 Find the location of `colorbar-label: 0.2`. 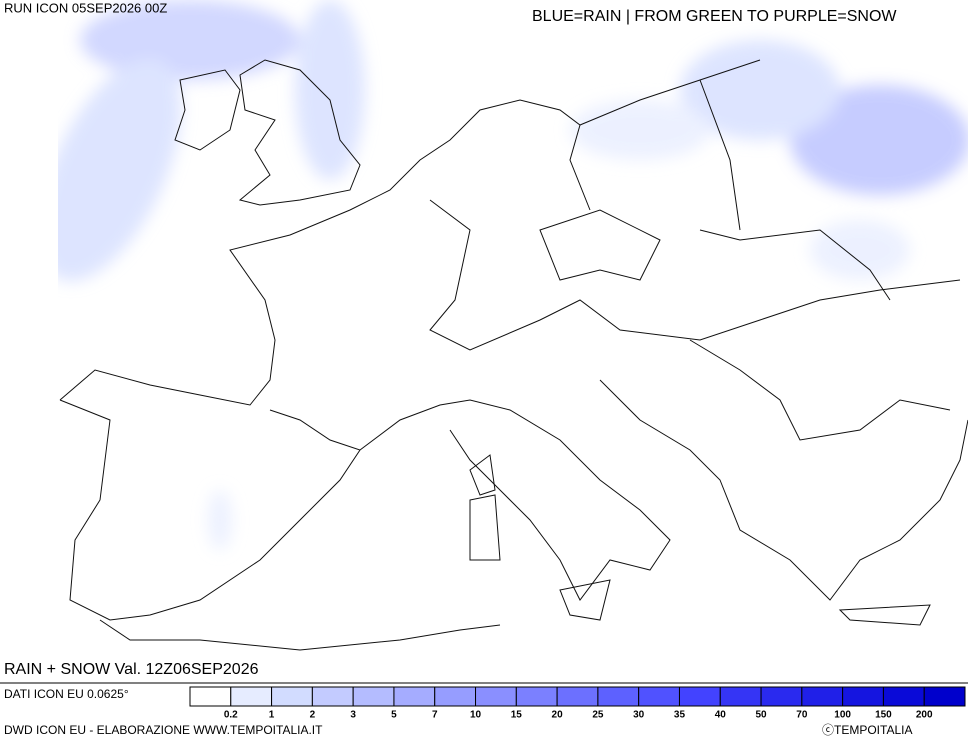

colorbar-label: 0.2 is located at coordinates (231, 715).